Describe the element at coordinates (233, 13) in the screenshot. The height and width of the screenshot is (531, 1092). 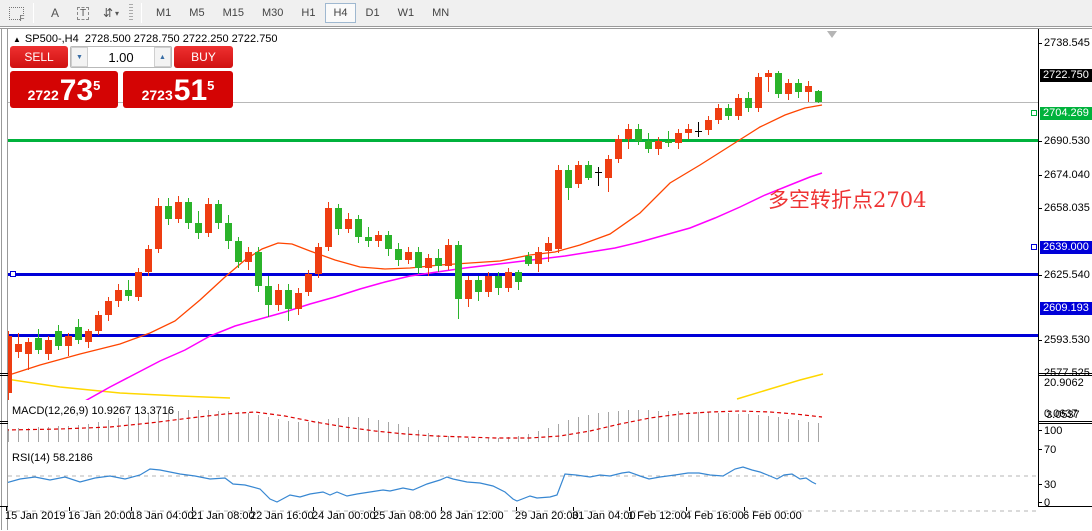
I see `timeframe-button-m15: M15` at that location.